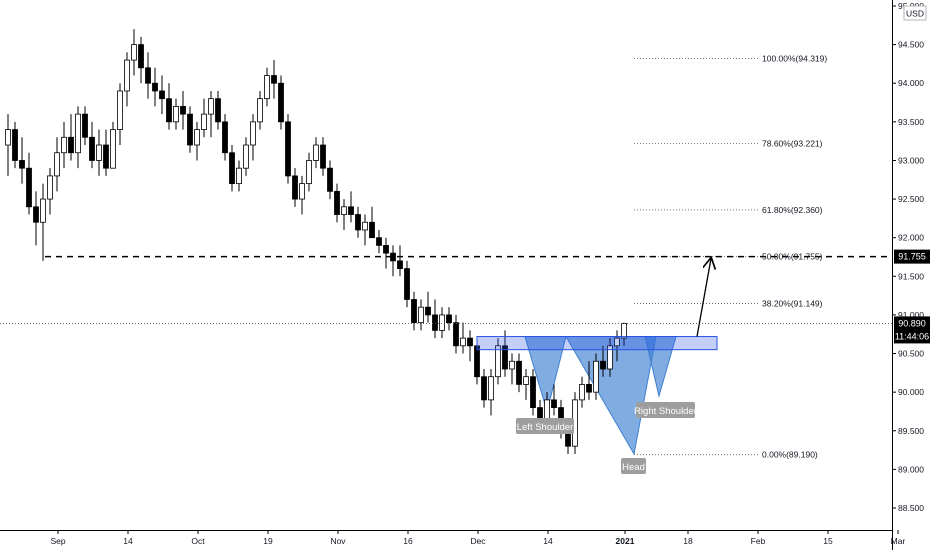 The width and height of the screenshot is (932, 555). What do you see at coordinates (911, 122) in the screenshot?
I see `price-tick-label: 93.500` at bounding box center [911, 122].